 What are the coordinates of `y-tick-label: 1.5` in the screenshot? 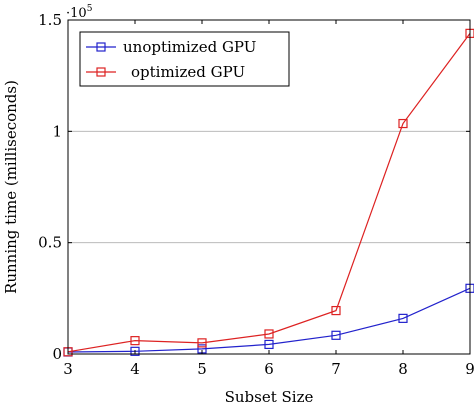 It's located at (50, 20).